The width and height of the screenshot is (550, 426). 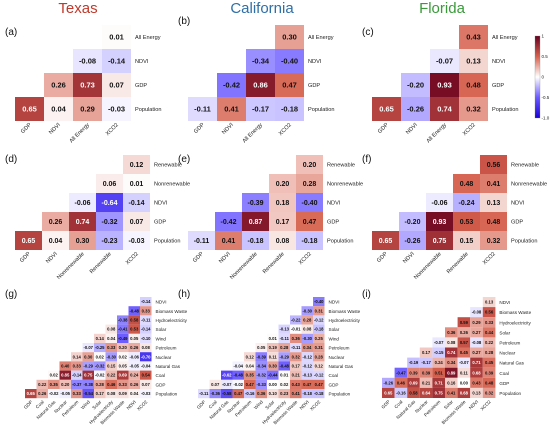 I want to click on cell-value-label: 0.08, so click(x=111, y=393).